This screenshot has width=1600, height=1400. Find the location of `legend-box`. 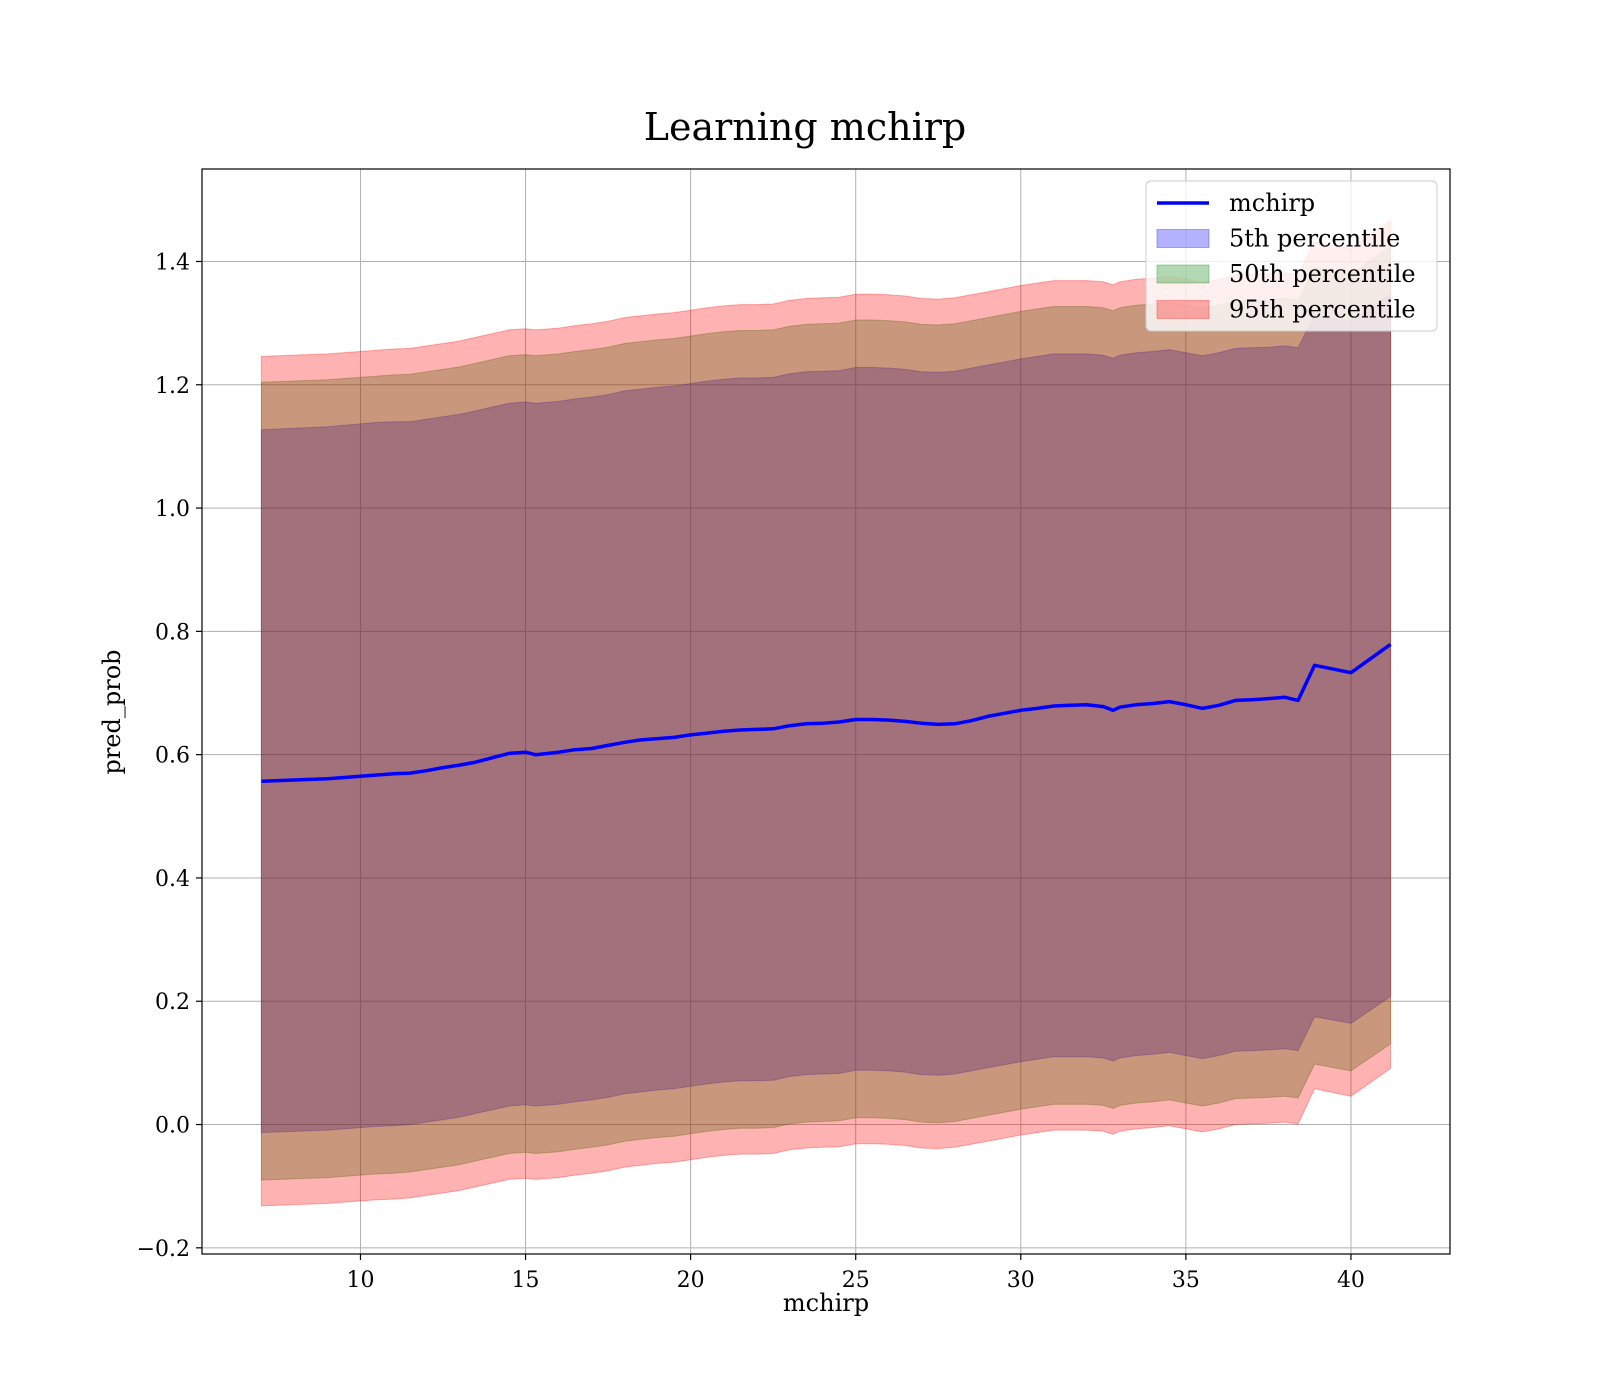

legend-box is located at coordinates (1291, 256).